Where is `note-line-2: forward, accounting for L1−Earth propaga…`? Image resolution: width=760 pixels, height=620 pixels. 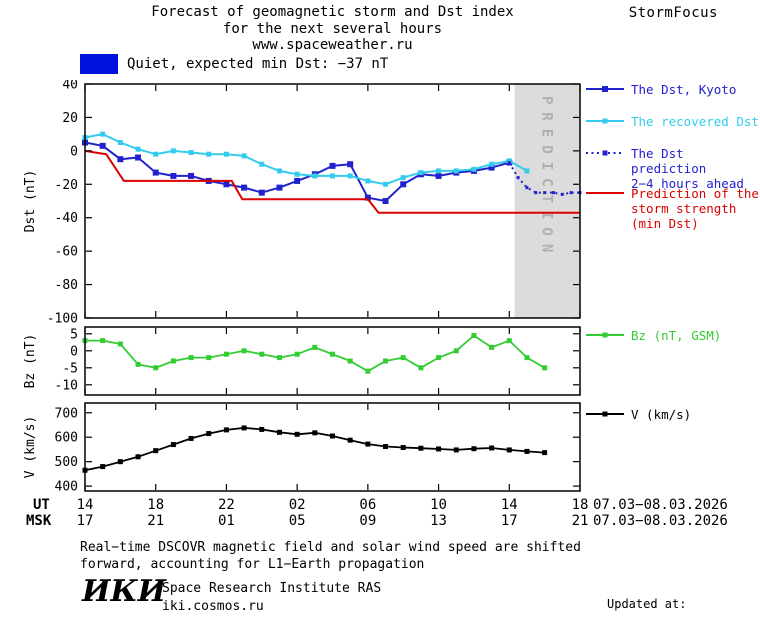 note-line-2: forward, accounting for L1−Earth propaga… is located at coordinates (252, 564).